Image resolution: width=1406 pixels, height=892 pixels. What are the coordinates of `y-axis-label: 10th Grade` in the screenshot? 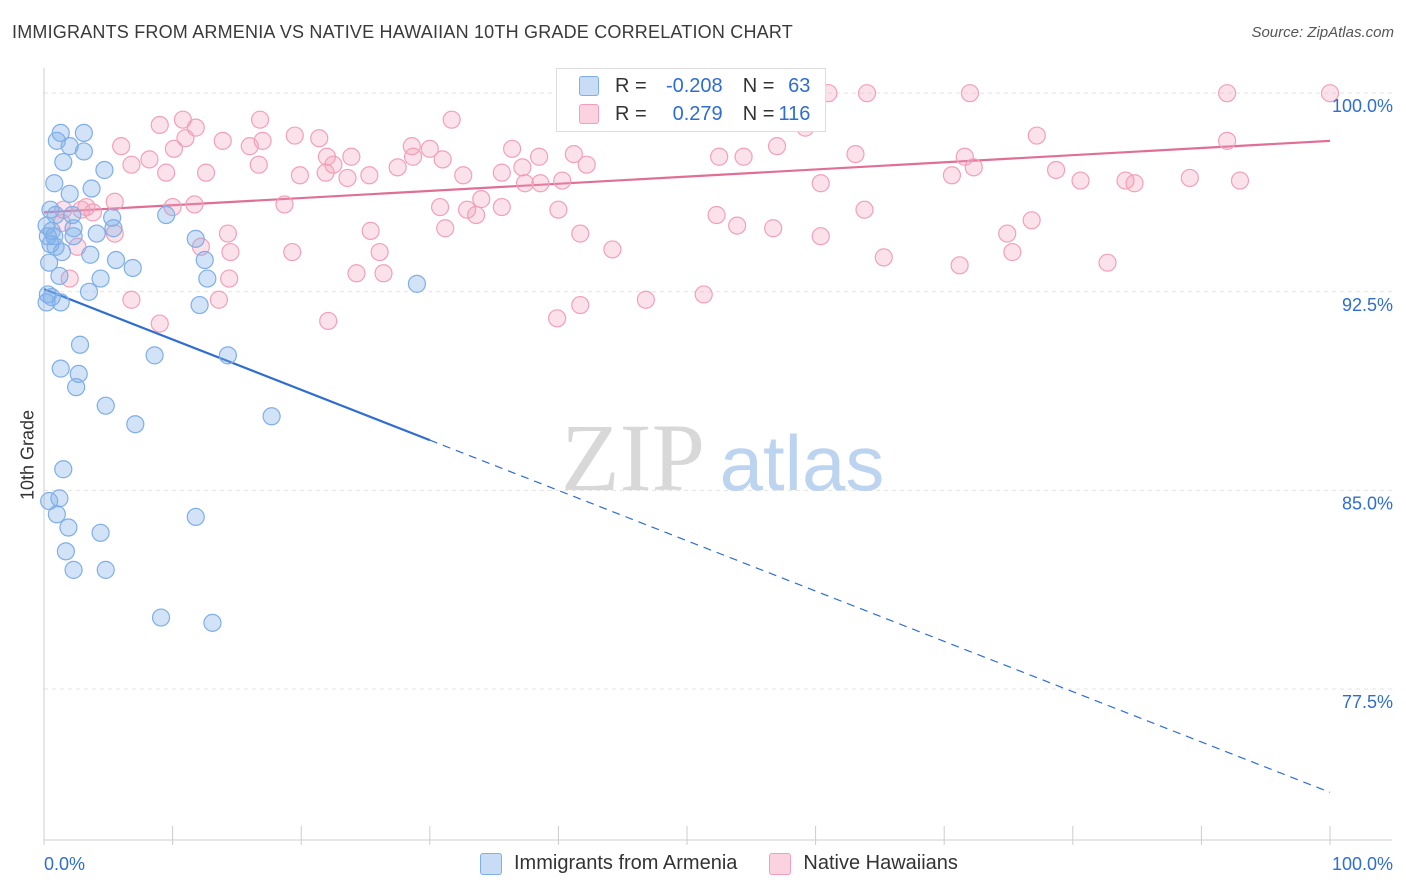 It's located at (27, 455).